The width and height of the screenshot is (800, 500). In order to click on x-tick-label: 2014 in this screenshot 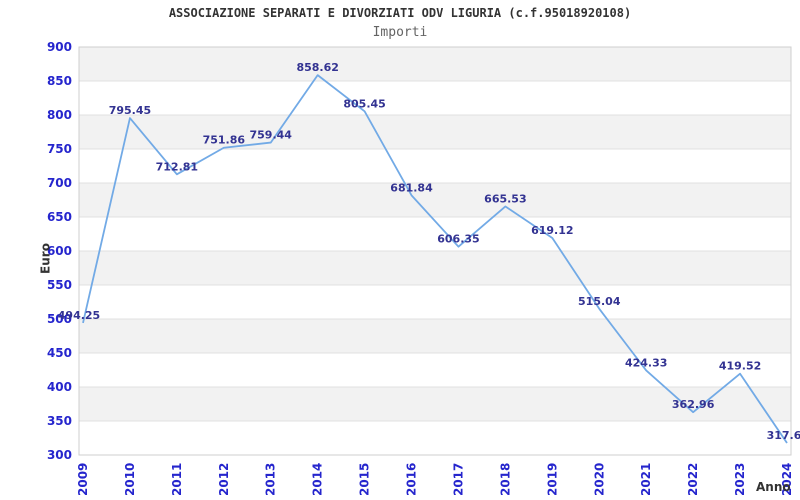, I will do `click(318, 479)`.